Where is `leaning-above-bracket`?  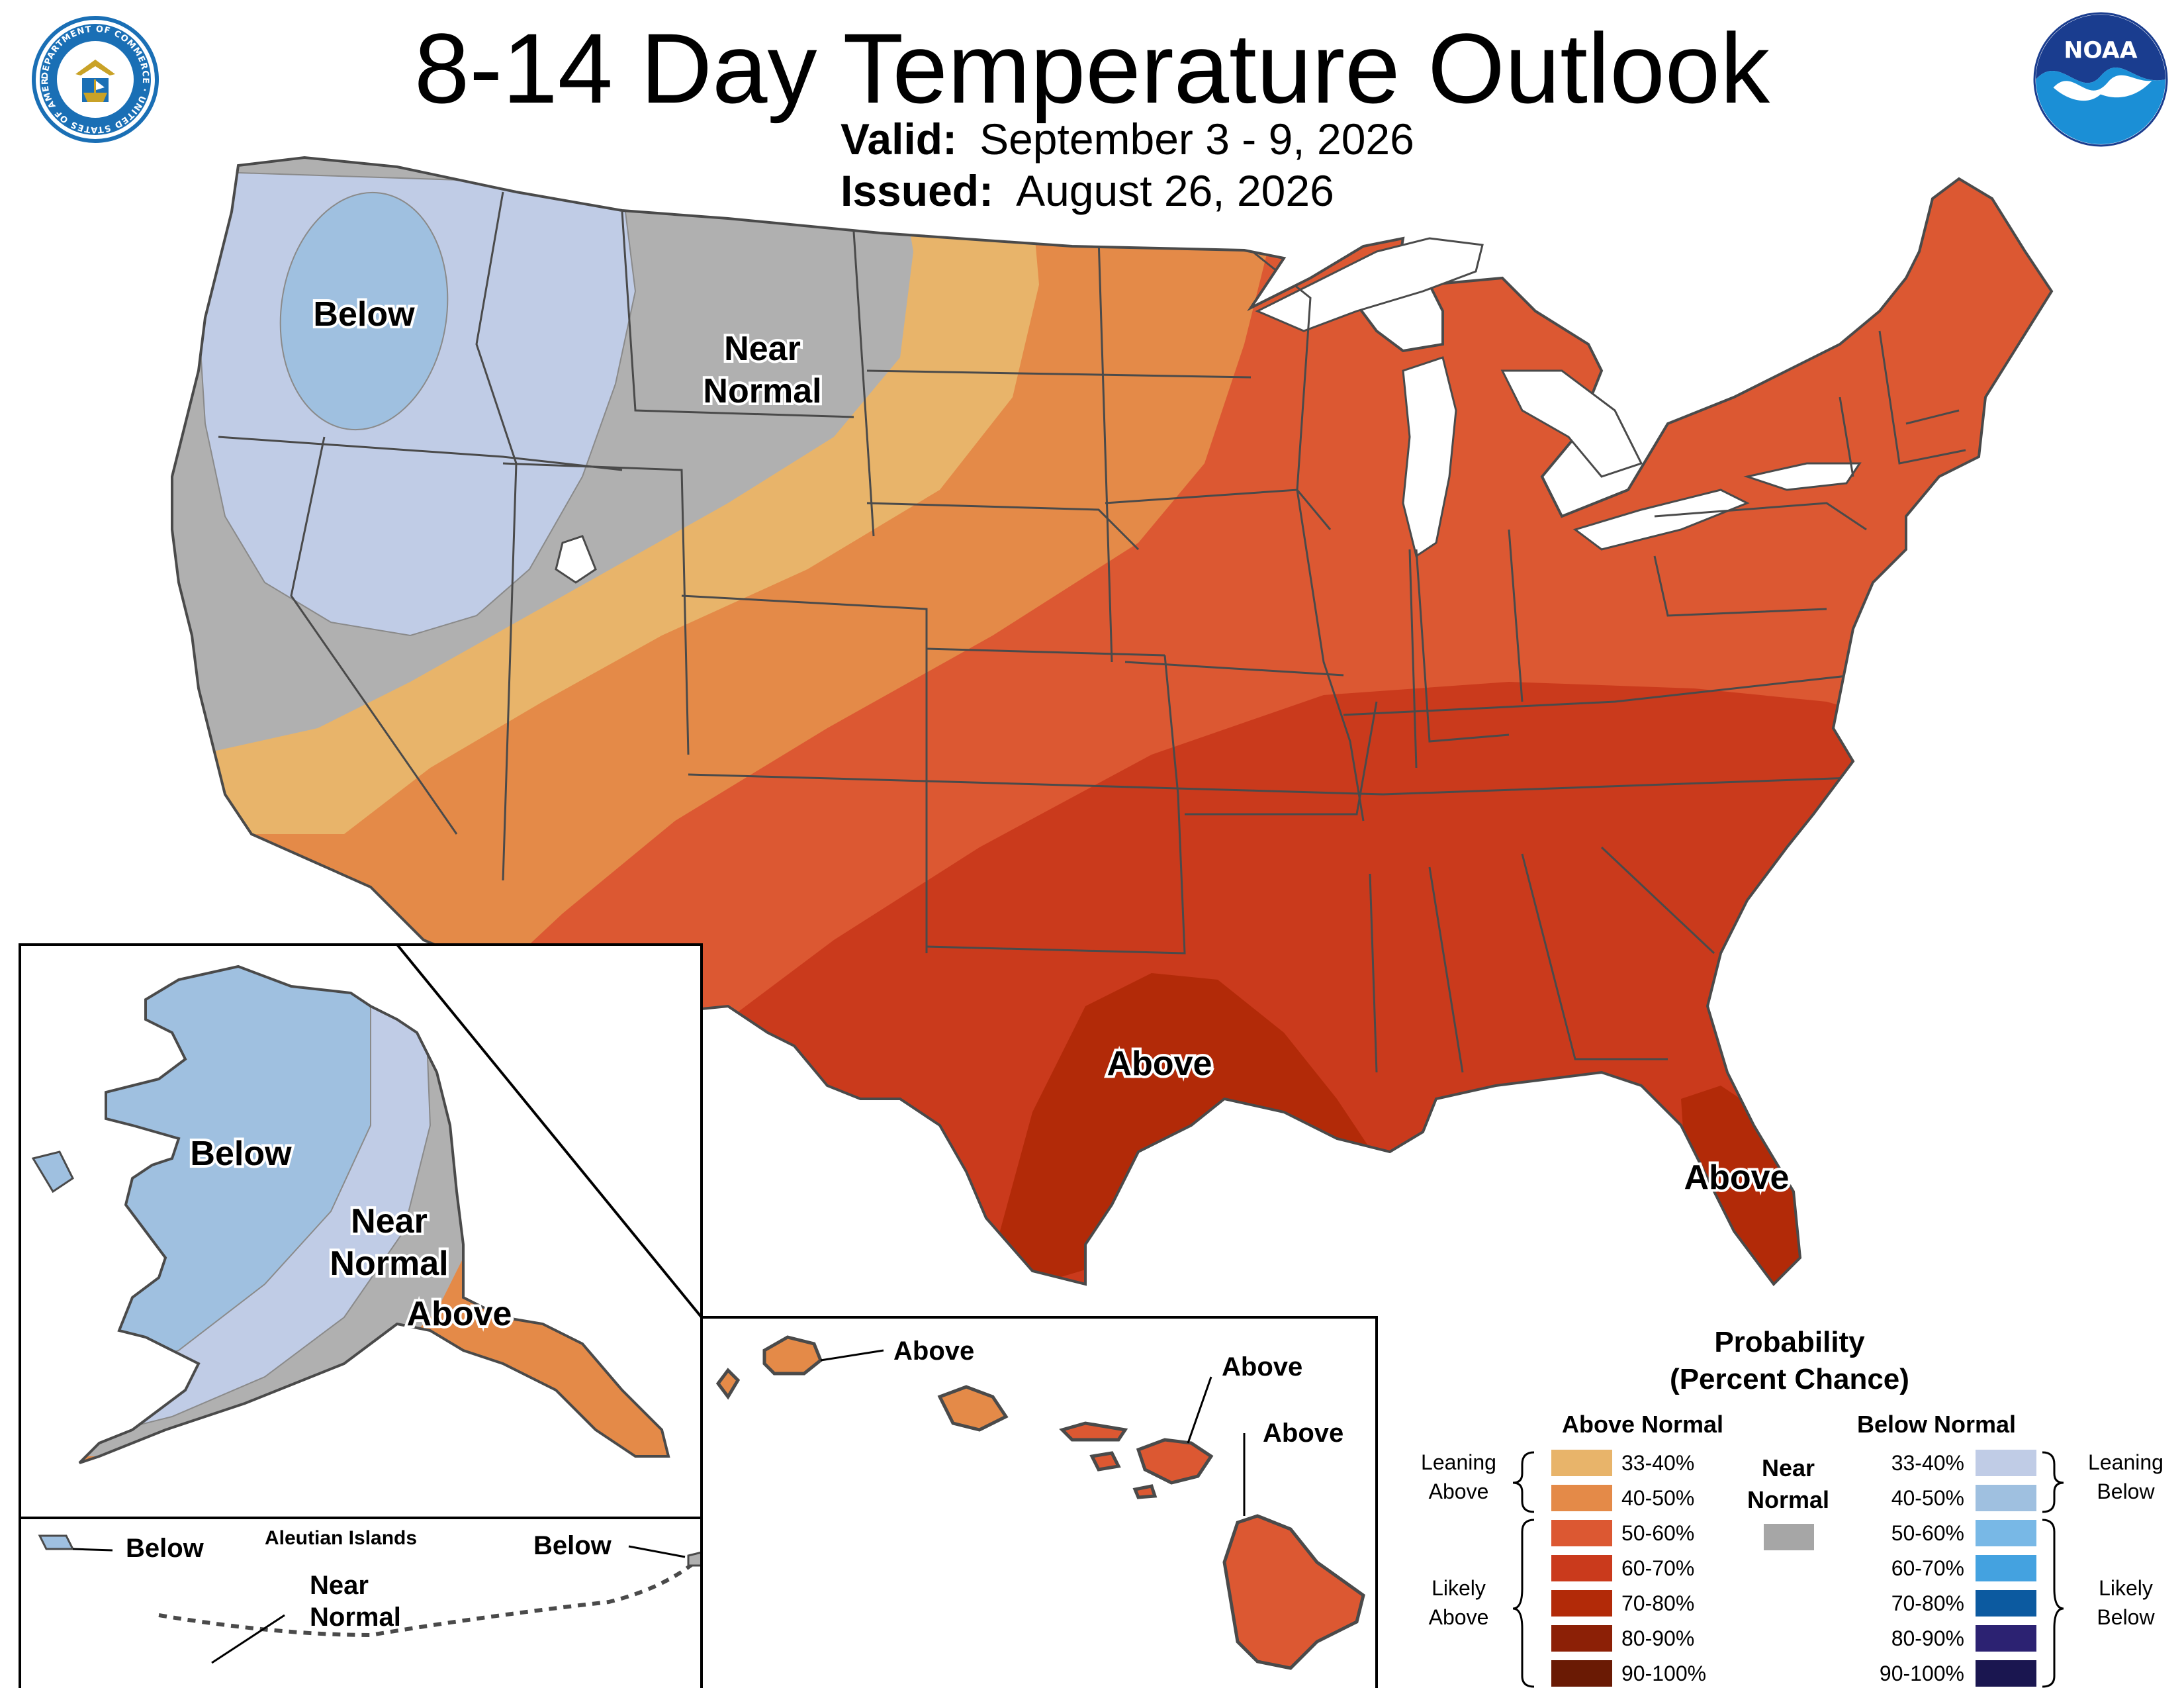
leaning-above-bracket is located at coordinates (1524, 1482).